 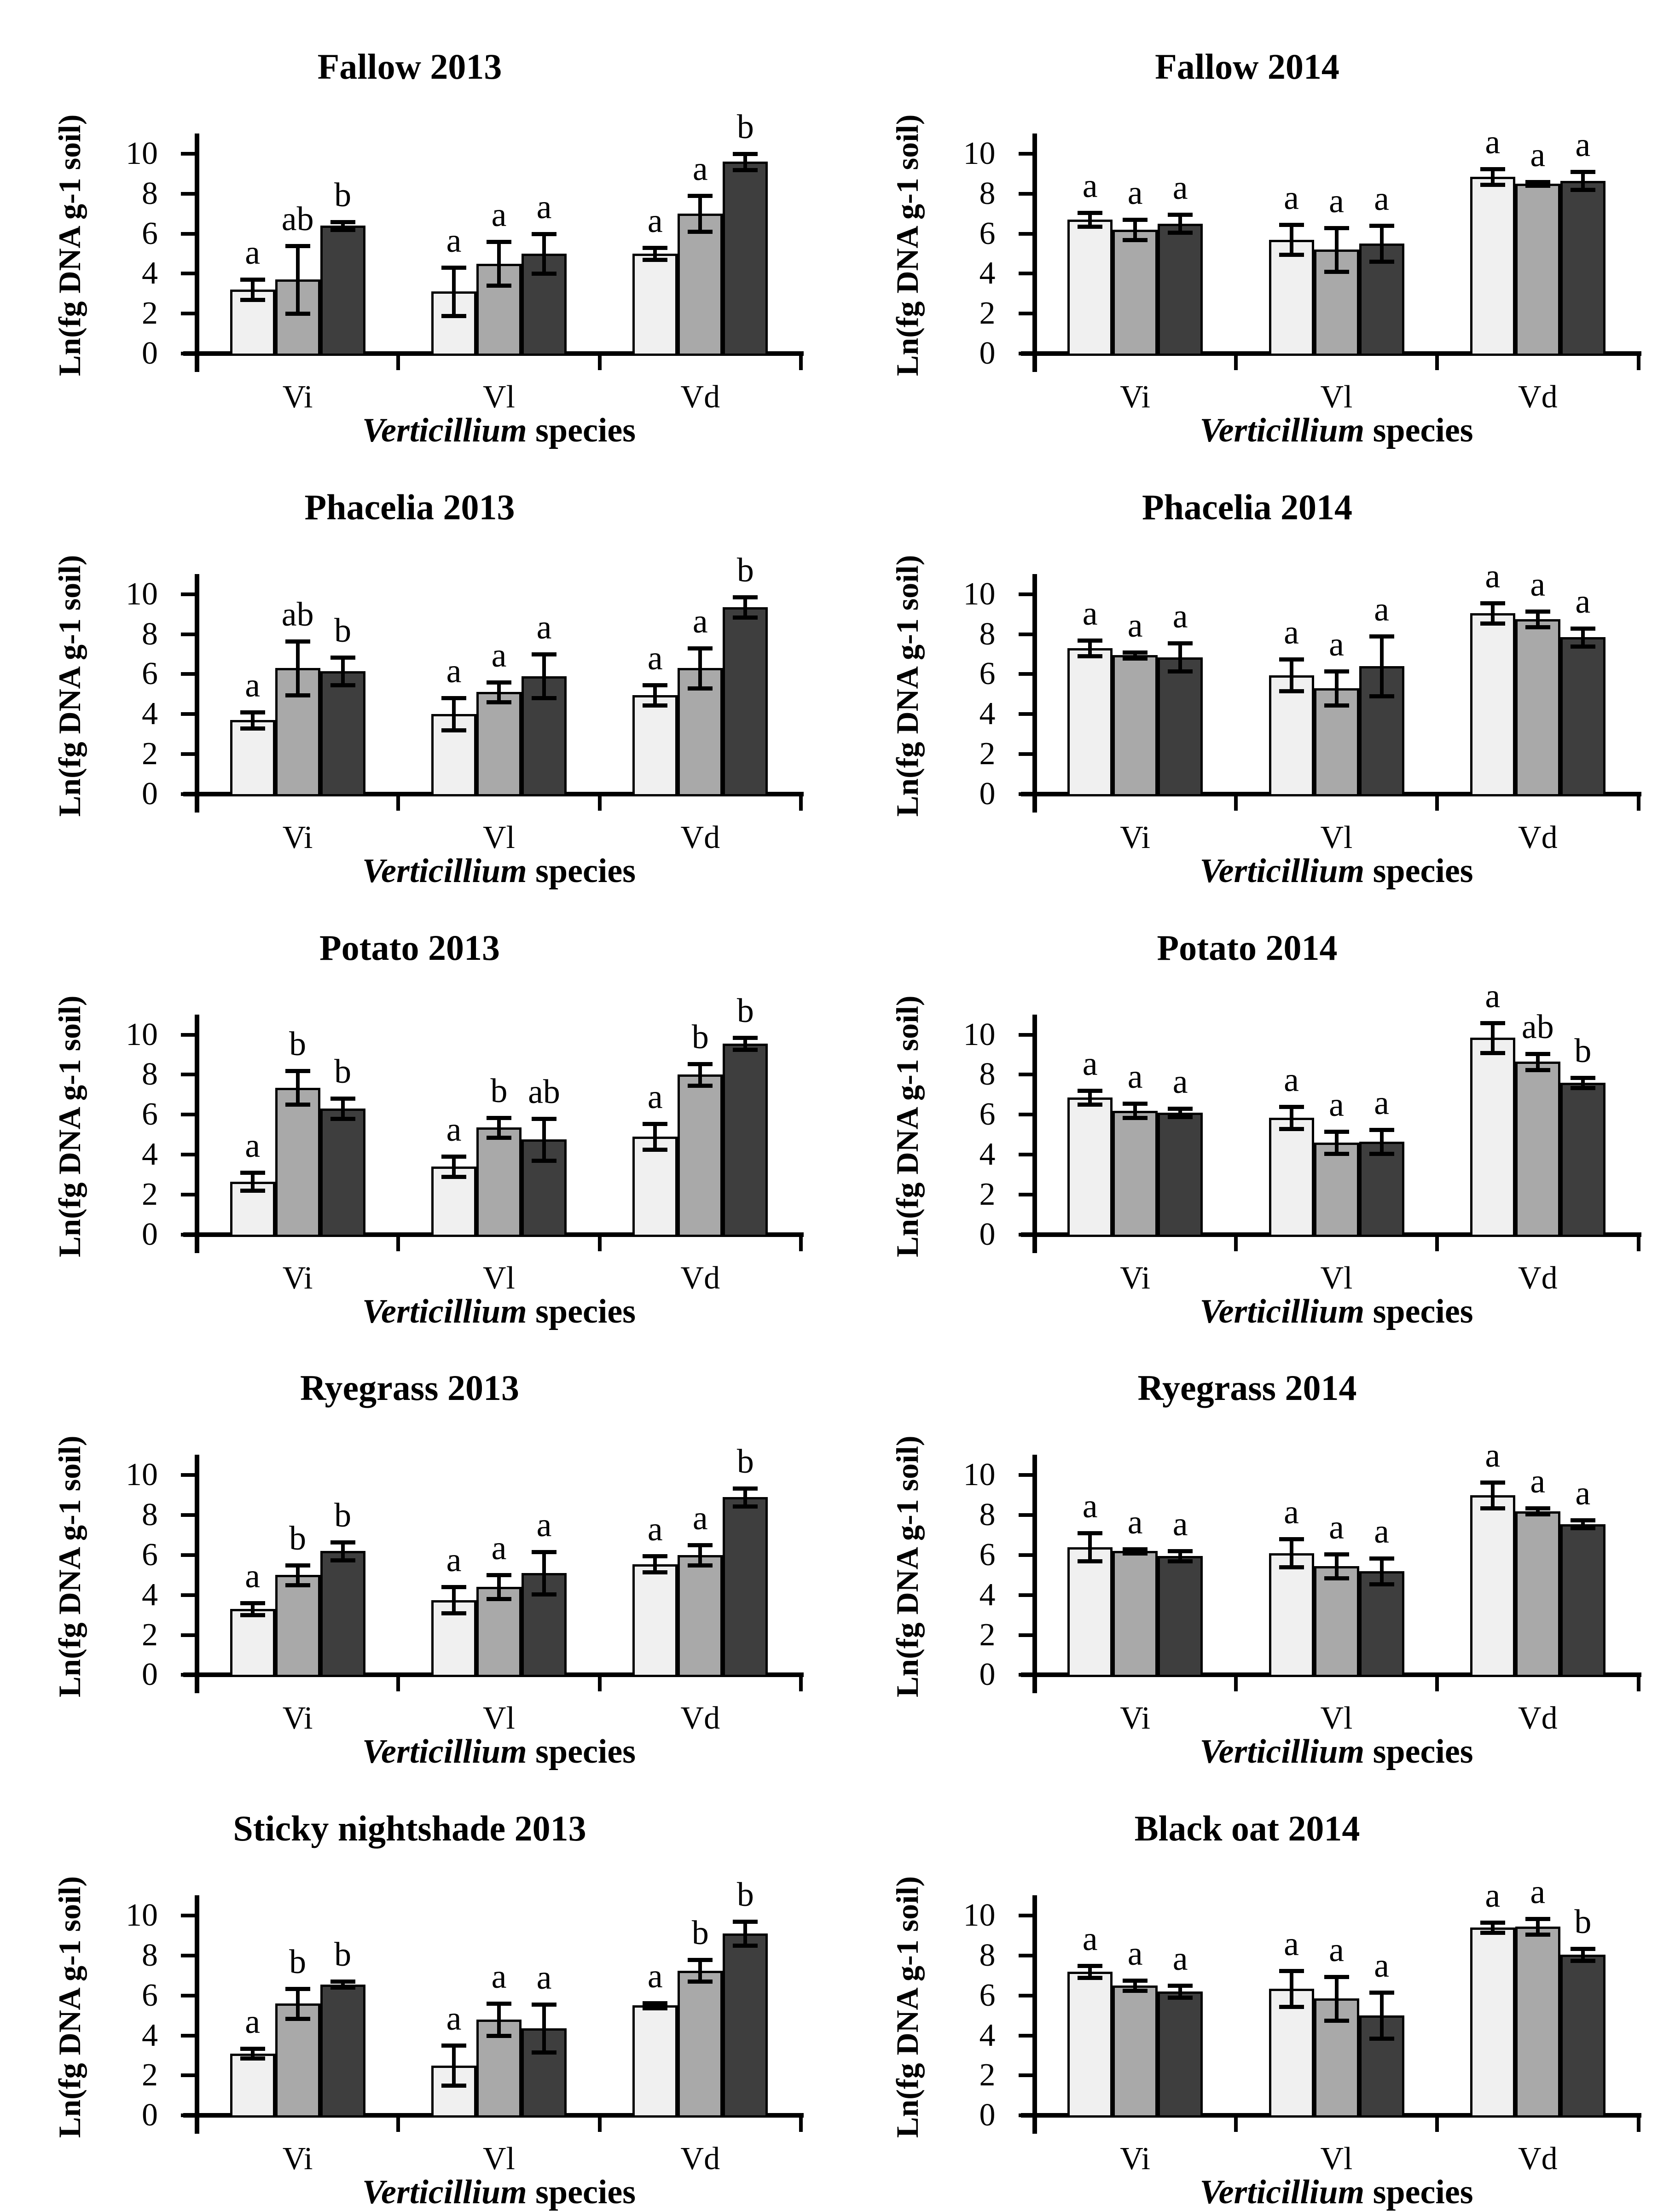 What do you see at coordinates (1247, 1388) in the screenshot?
I see `chart-title: Ryegrass 2014` at bounding box center [1247, 1388].